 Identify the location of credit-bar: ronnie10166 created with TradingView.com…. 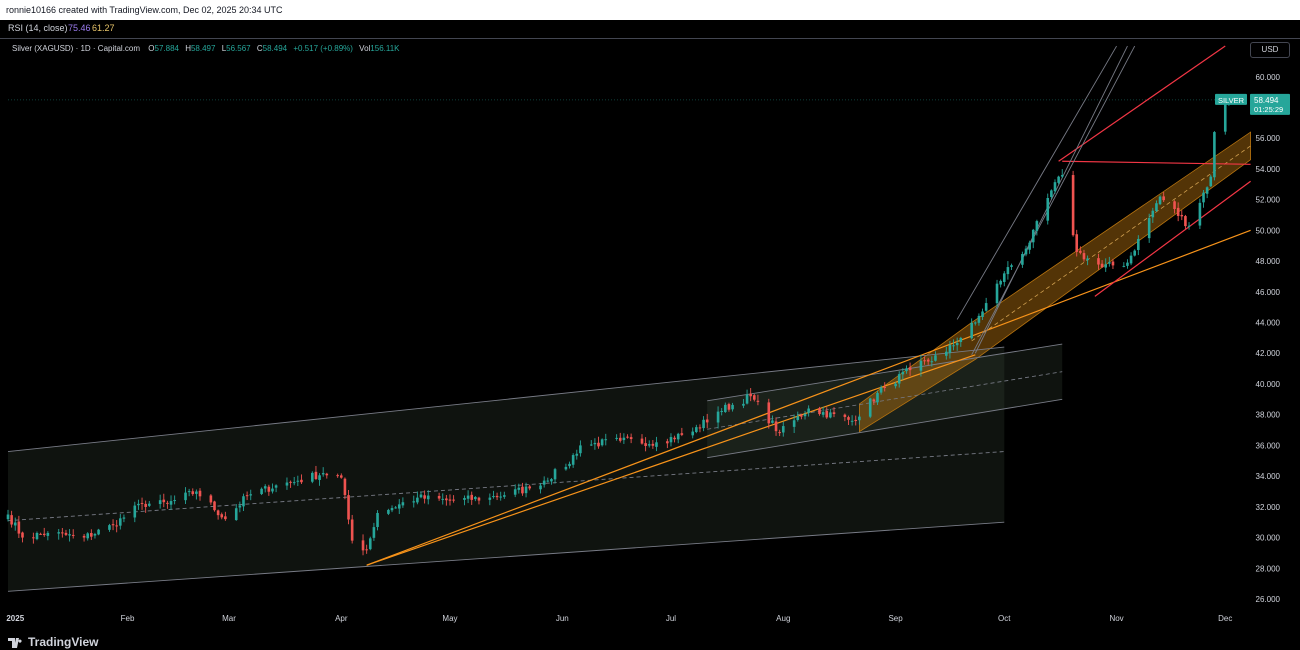
(650, 10).